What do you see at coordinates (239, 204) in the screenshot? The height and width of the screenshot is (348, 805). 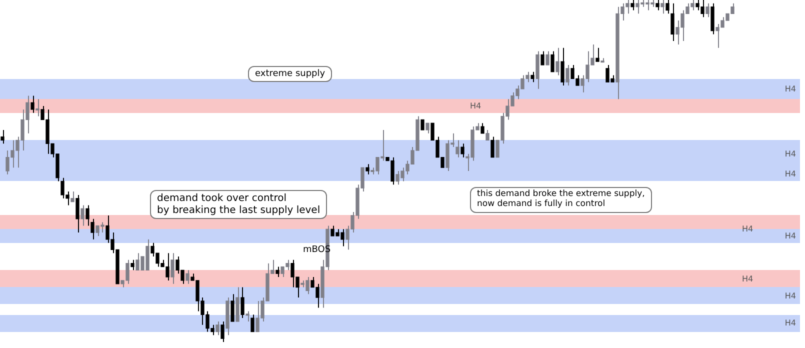 I see `annotation: demand took over control by breaking the last supply level` at bounding box center [239, 204].